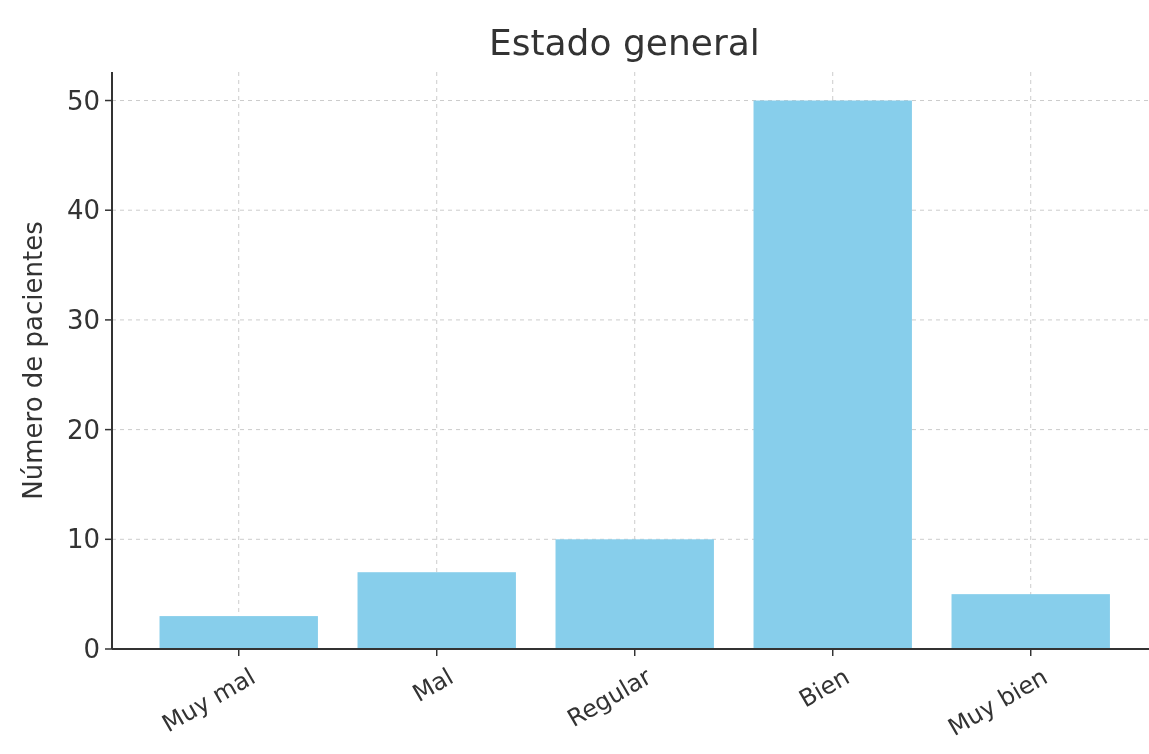  I want to click on x-tick-label: Muy bien, so click(998, 702).